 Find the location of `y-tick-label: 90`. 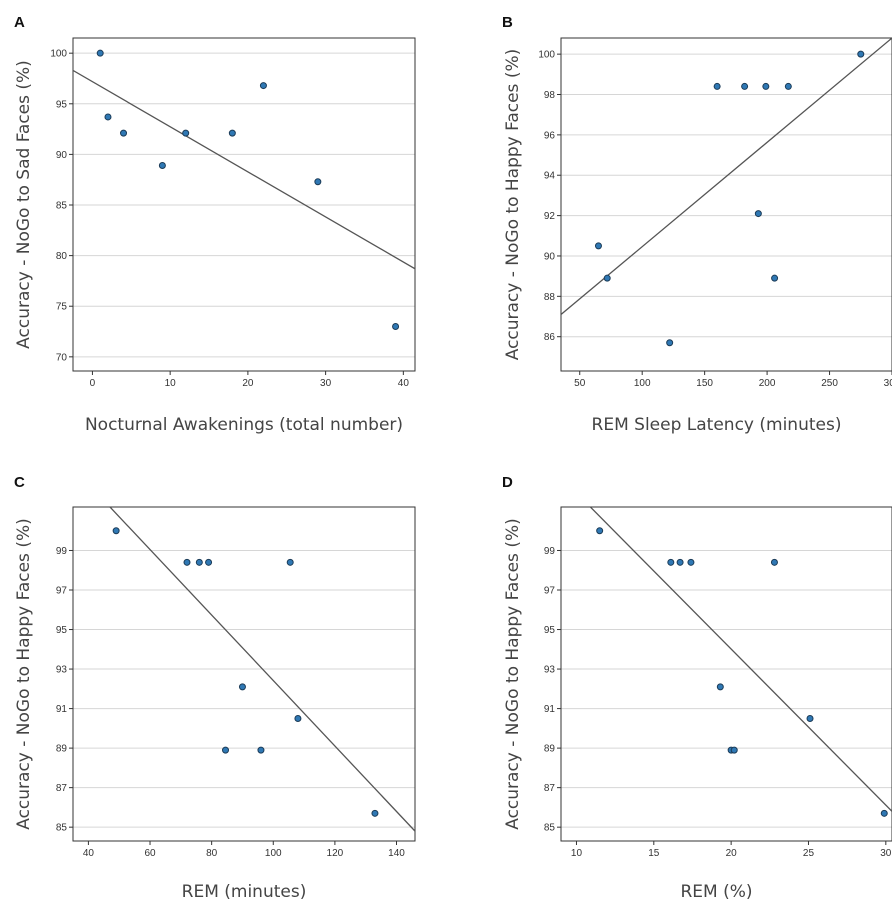

y-tick-label: 90 is located at coordinates (62, 155).